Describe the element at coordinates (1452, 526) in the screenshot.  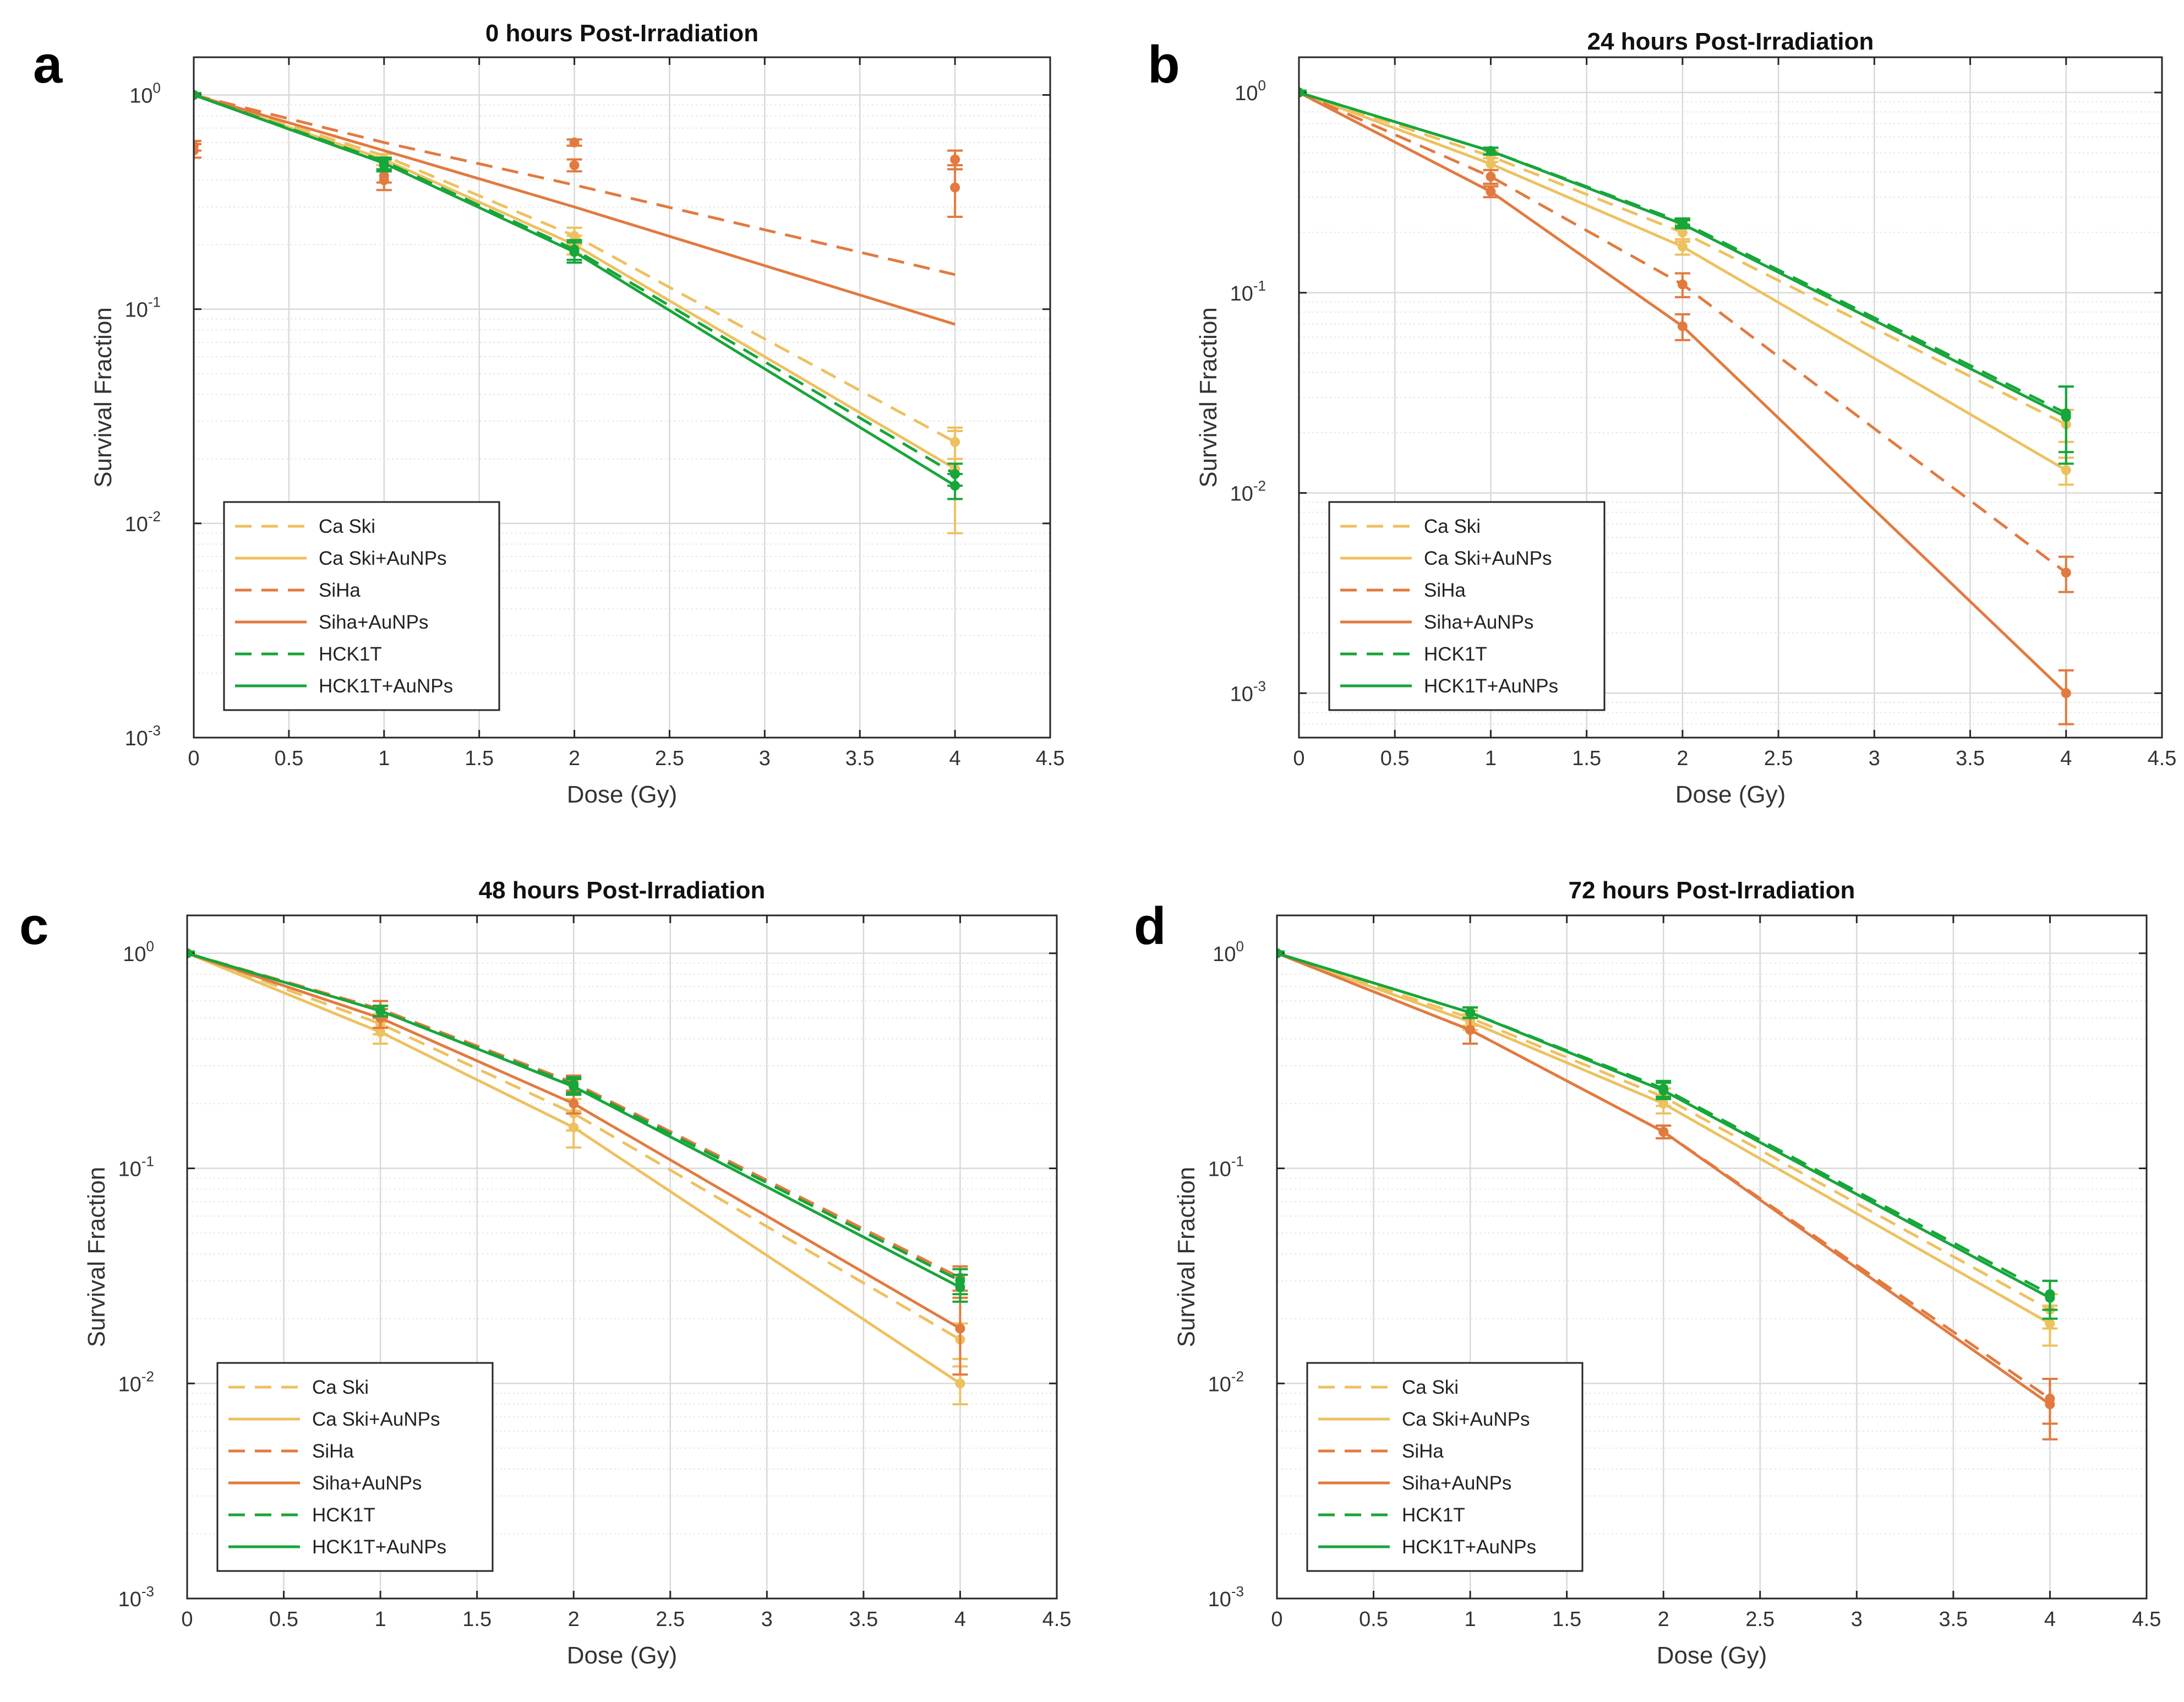
I see `legend-label: Ca Ski` at that location.